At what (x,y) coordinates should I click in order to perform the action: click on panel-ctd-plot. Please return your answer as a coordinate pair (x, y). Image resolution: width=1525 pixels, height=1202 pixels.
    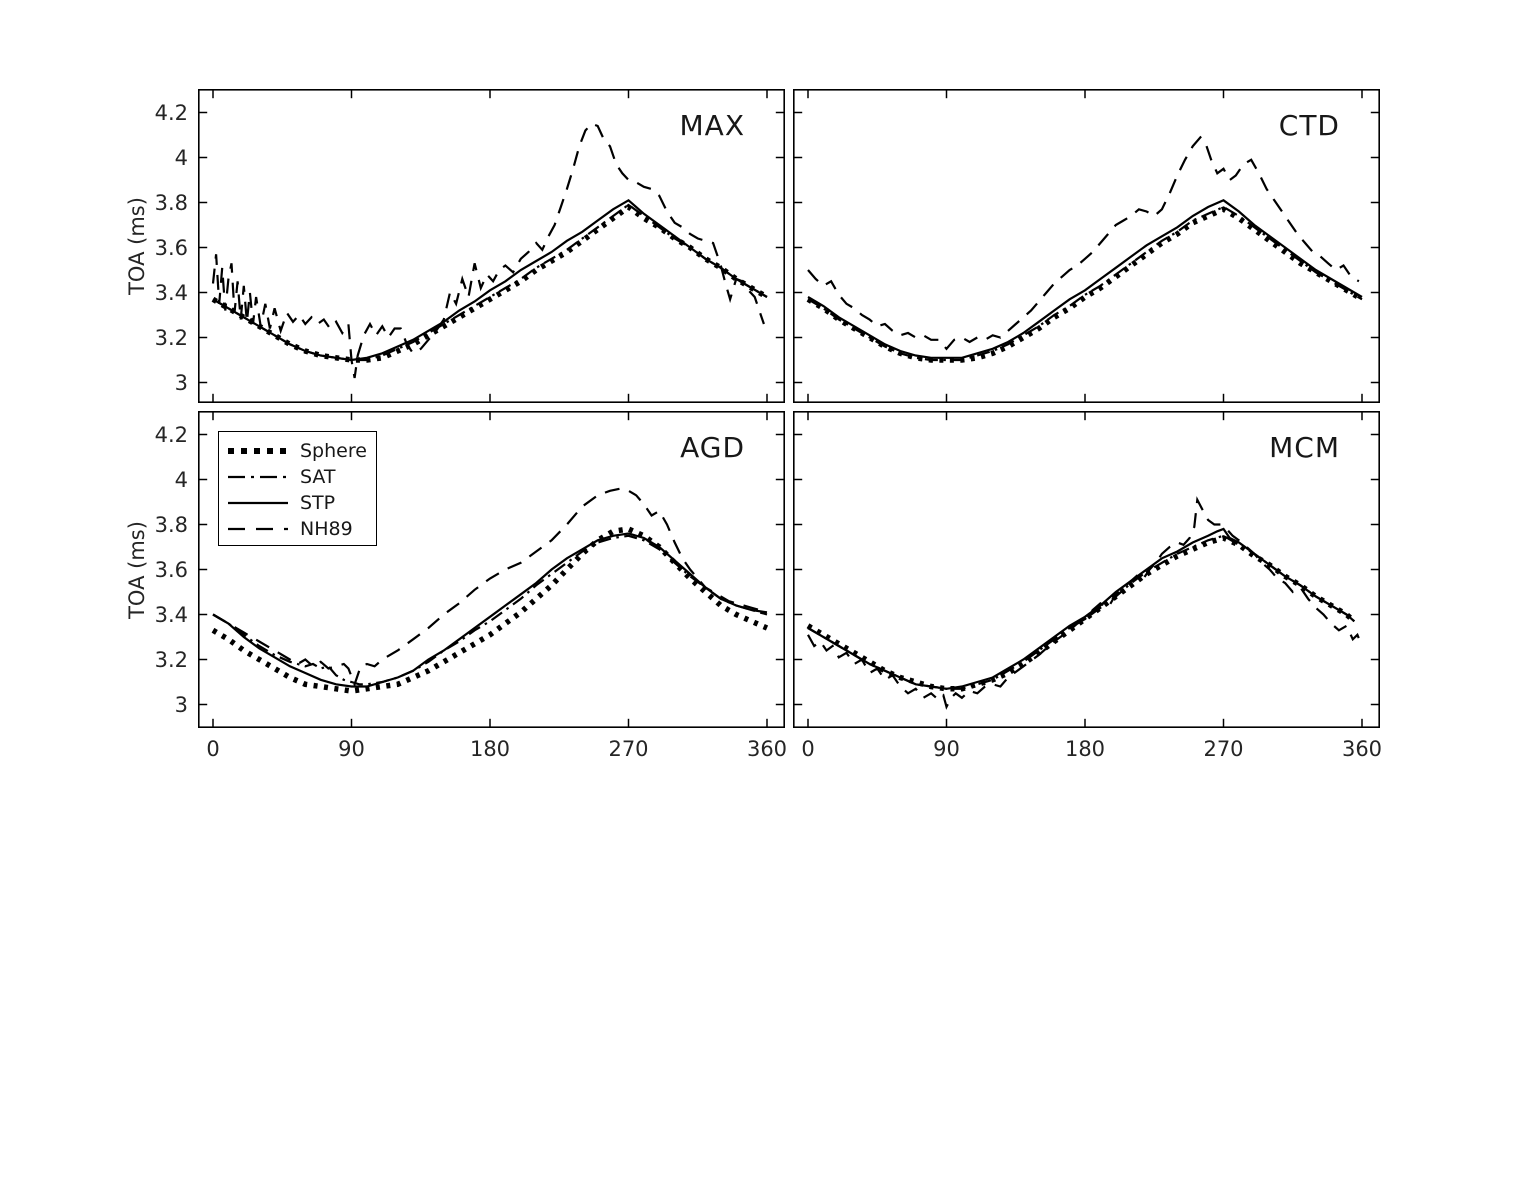
    Looking at the image, I should click on (1087, 246).